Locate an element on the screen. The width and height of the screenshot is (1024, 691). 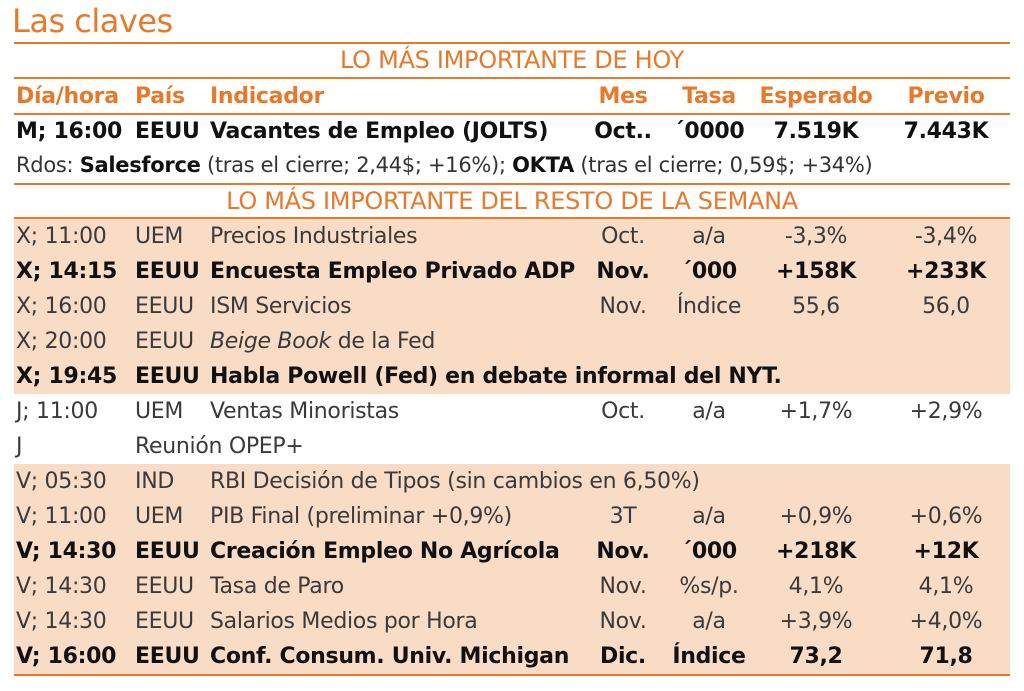
cell-previous: +2,9% is located at coordinates (946, 411).